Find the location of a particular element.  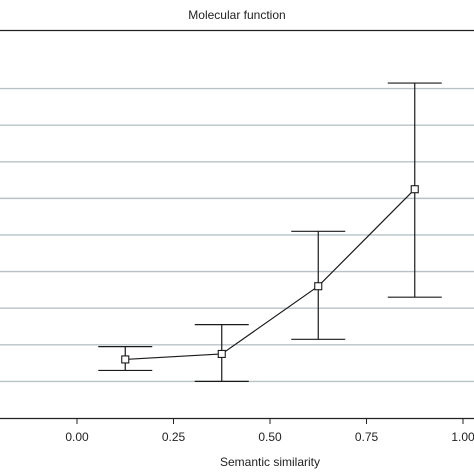

x-axis-ticks: 0.00 0.25 0.50 0.75 1.00 is located at coordinates (269, 431).